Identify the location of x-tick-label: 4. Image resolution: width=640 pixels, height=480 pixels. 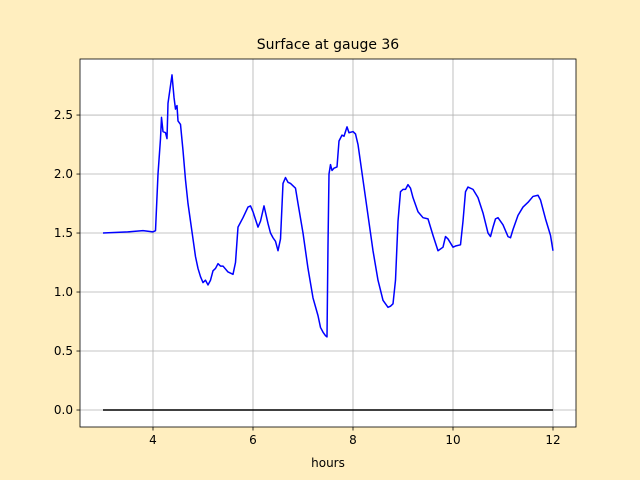
(153, 440).